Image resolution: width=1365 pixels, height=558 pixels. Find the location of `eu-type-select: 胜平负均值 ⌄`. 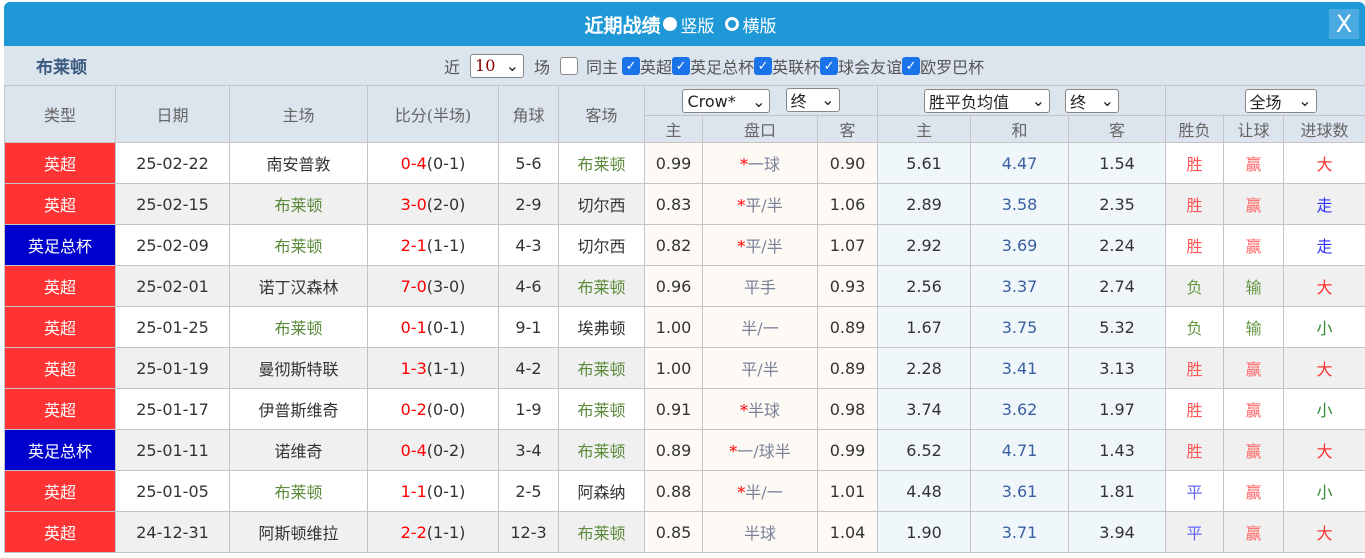

eu-type-select: 胜平负均值 ⌄ is located at coordinates (986, 100).